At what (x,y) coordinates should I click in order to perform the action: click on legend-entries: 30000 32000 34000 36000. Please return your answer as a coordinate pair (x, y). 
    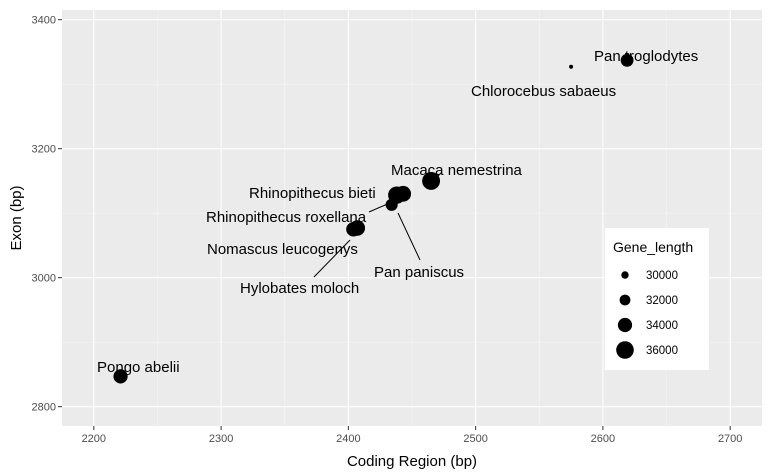
    Looking at the image, I should click on (647, 314).